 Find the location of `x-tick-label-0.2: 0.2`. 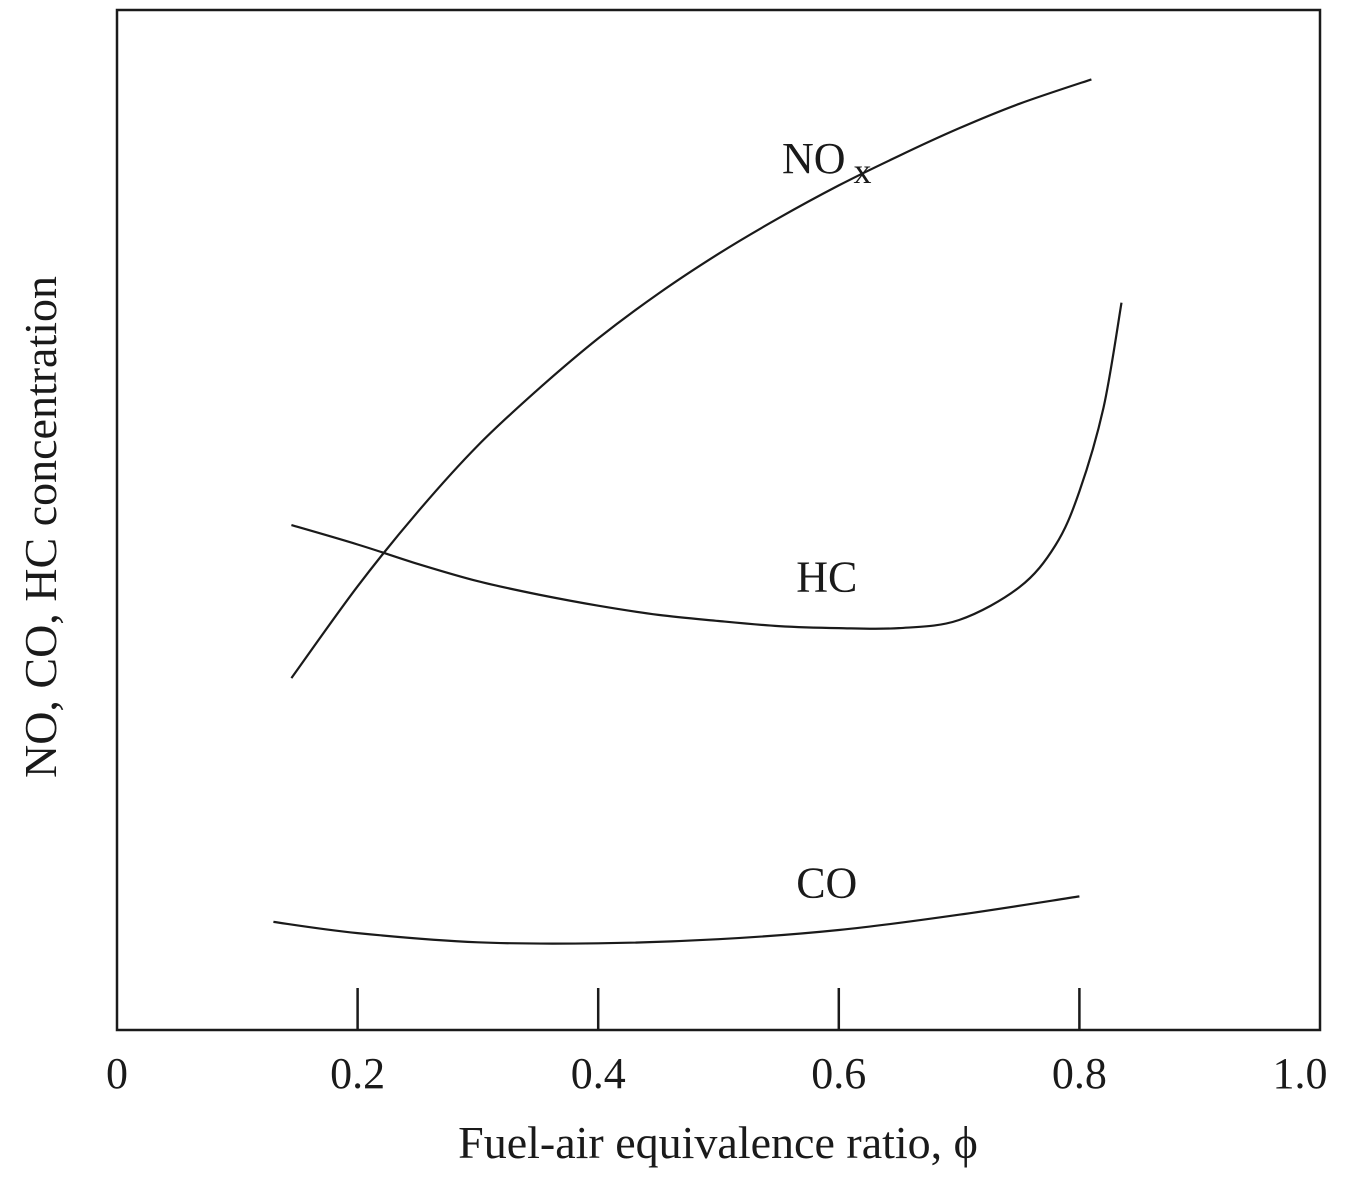

x-tick-label-0.2: 0.2 is located at coordinates (357, 1073).